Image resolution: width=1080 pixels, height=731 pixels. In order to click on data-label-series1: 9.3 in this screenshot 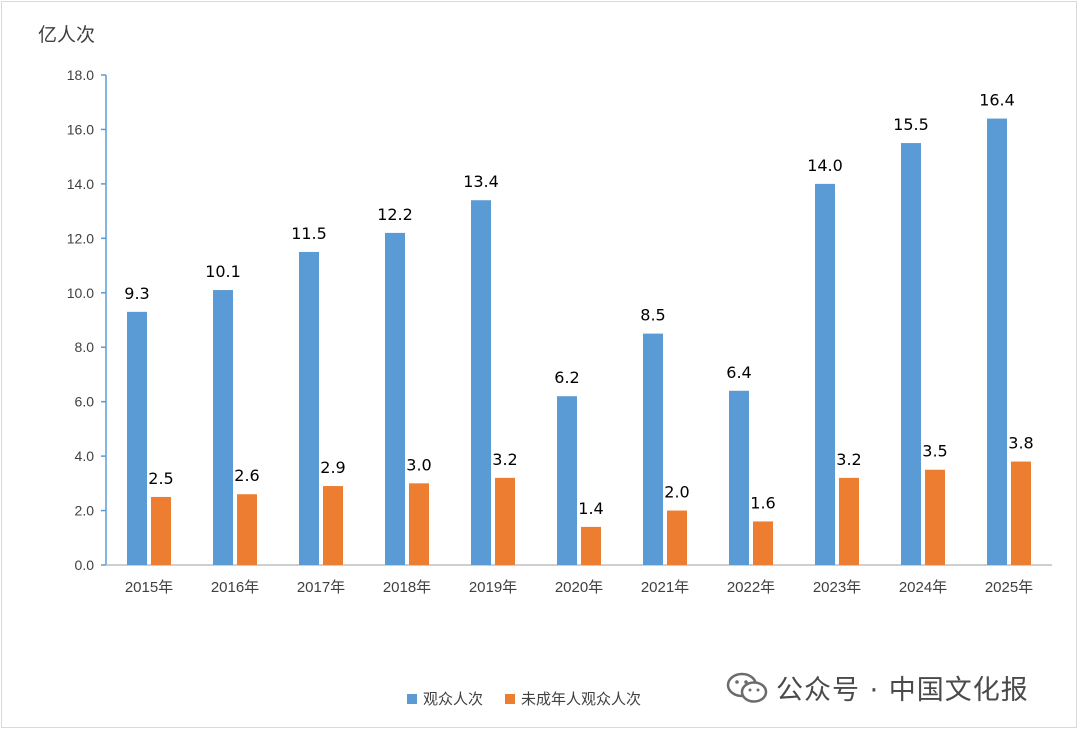, I will do `click(136, 293)`.